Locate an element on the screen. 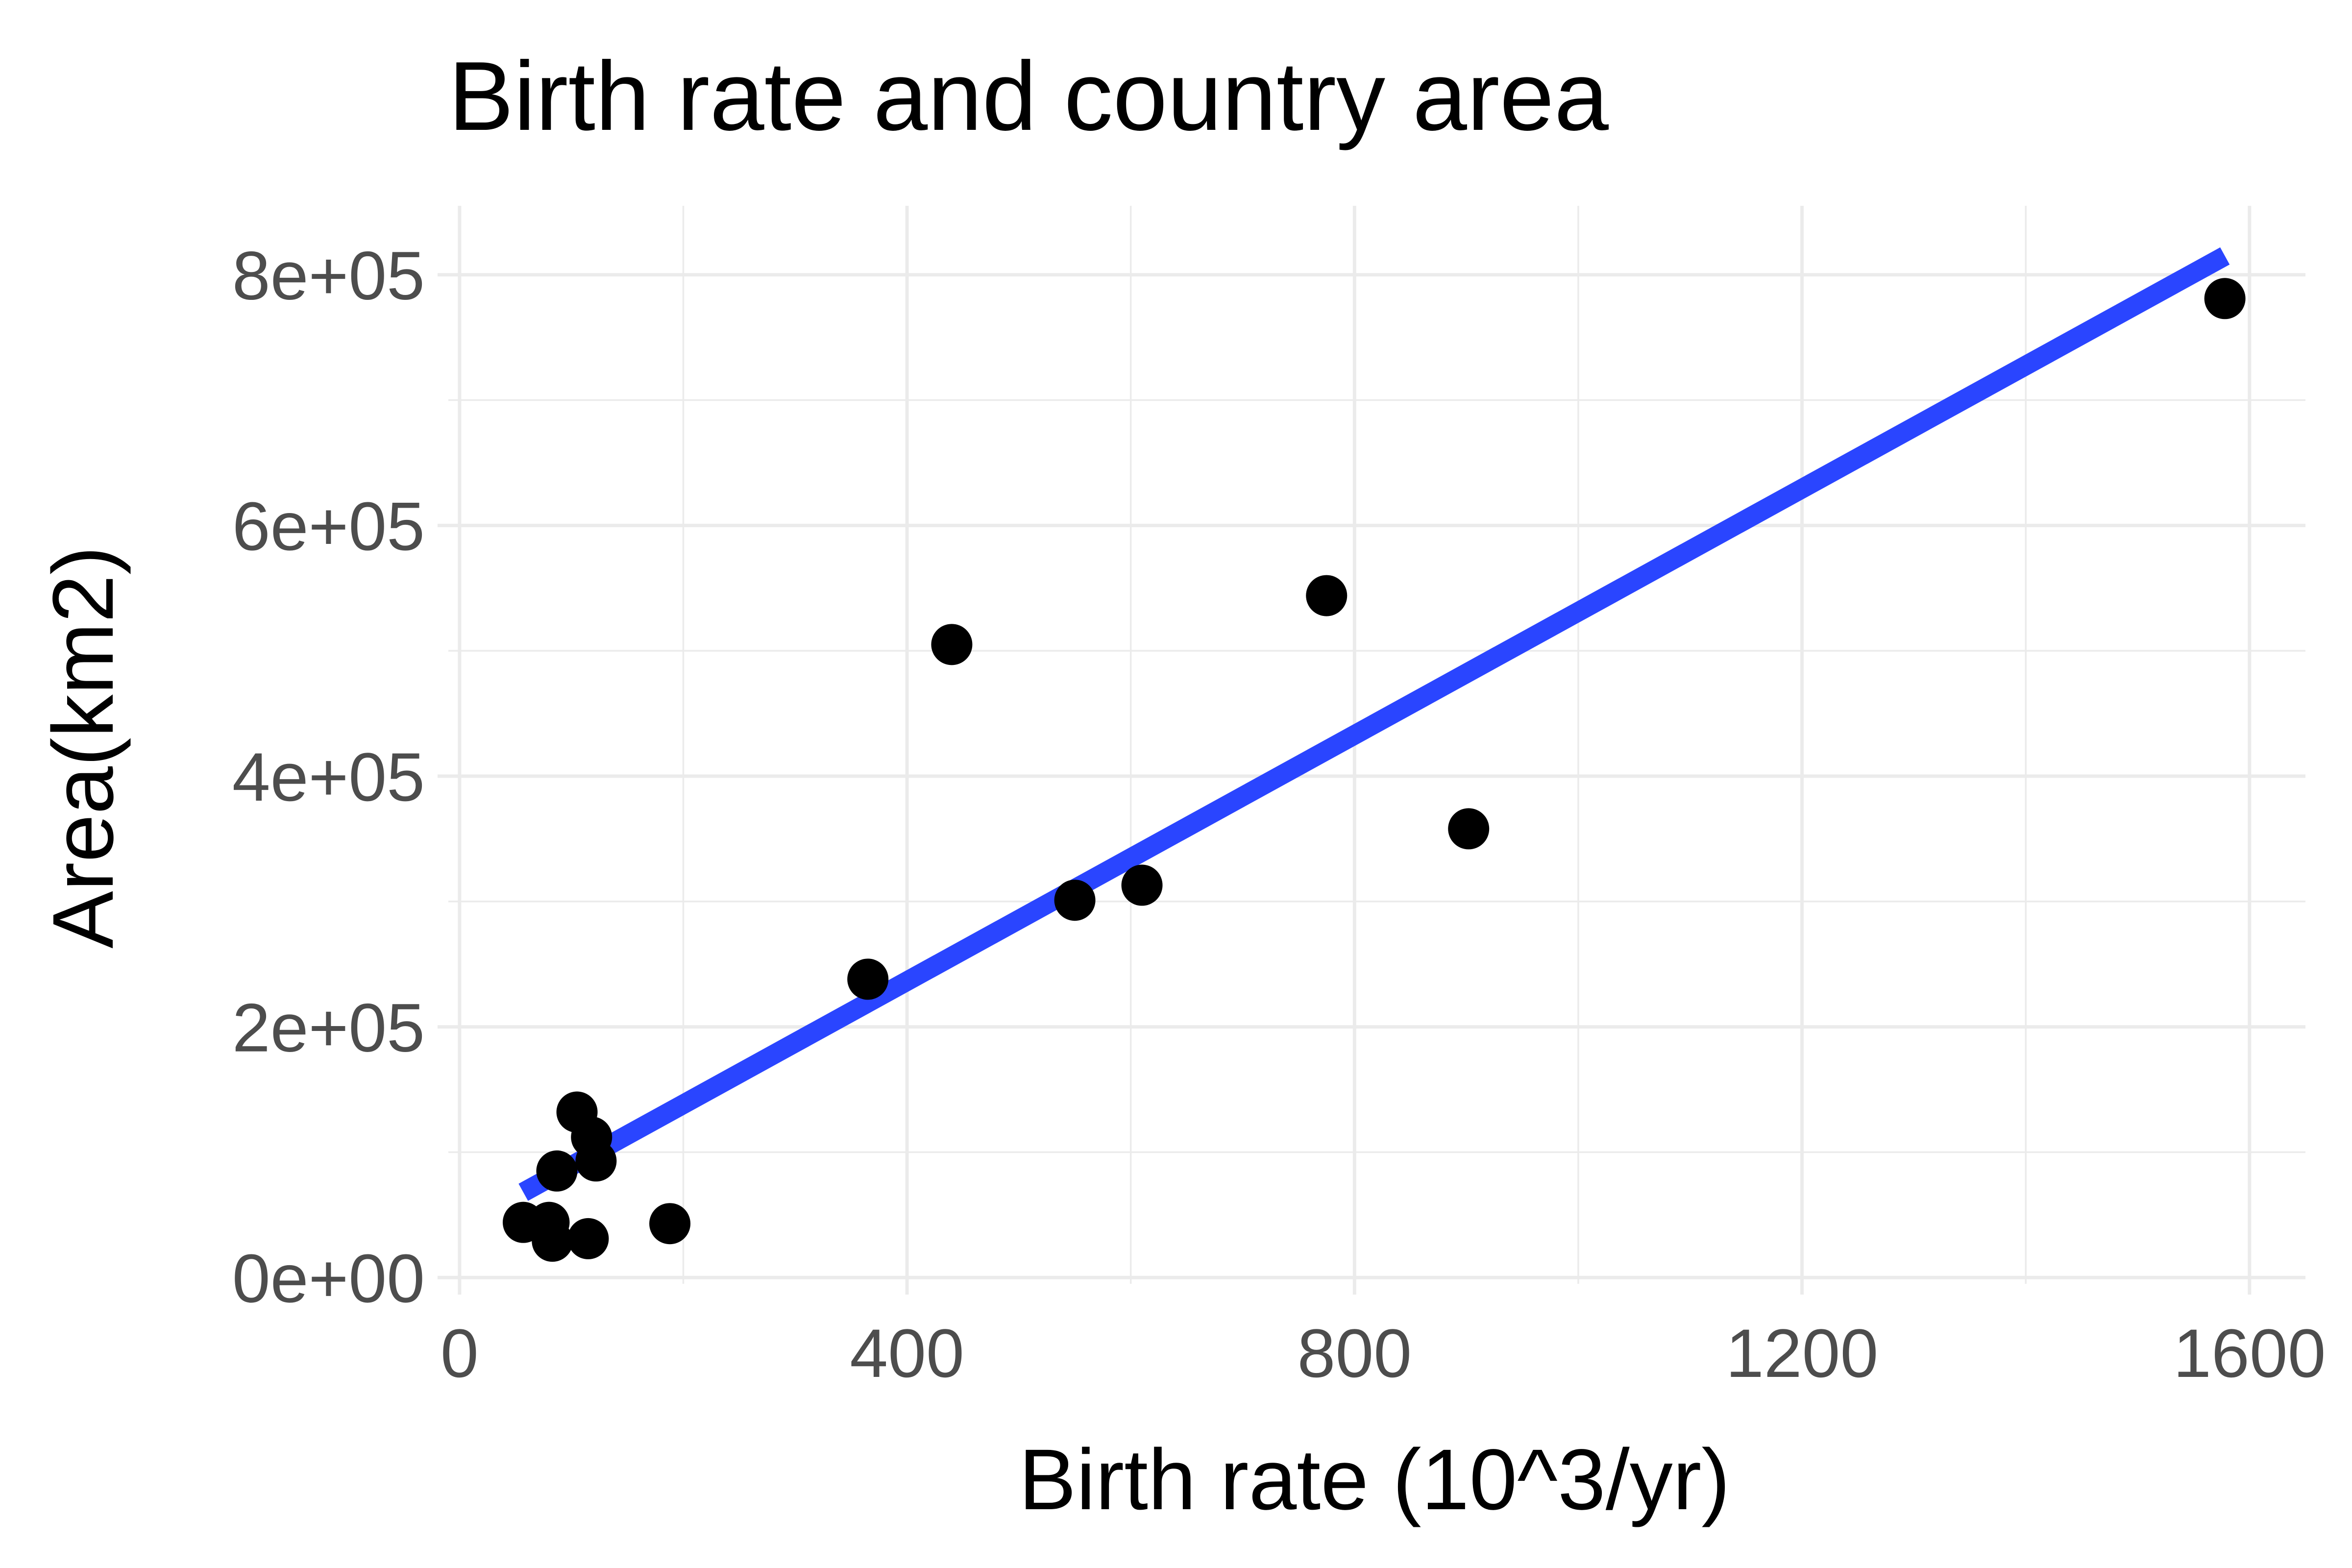 The image size is (2352, 1568). x-axis-title: Birth rate (10^3/yr) is located at coordinates (1374, 1480).